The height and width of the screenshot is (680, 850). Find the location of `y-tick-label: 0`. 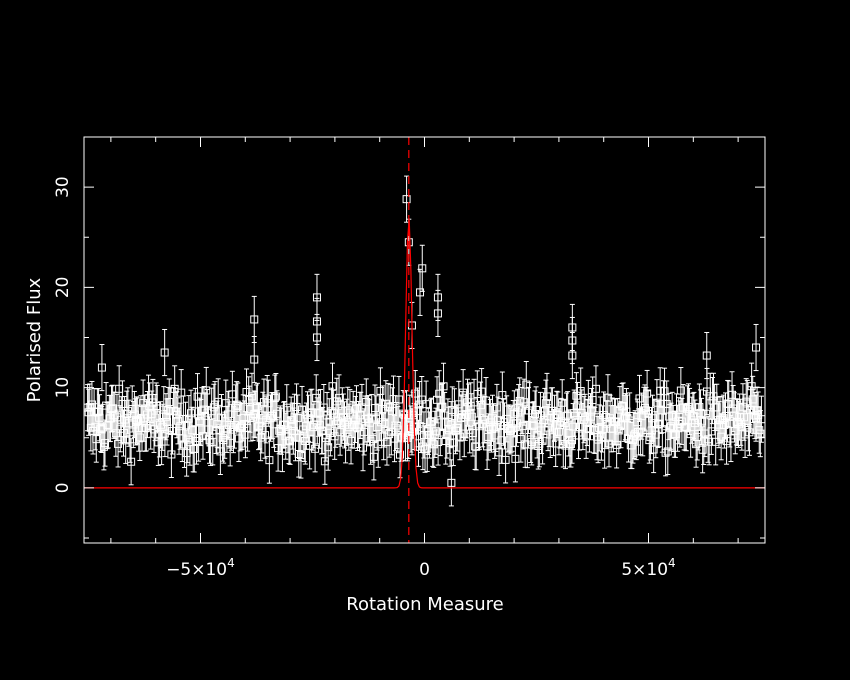

y-tick-label: 0 is located at coordinates (63, 487).